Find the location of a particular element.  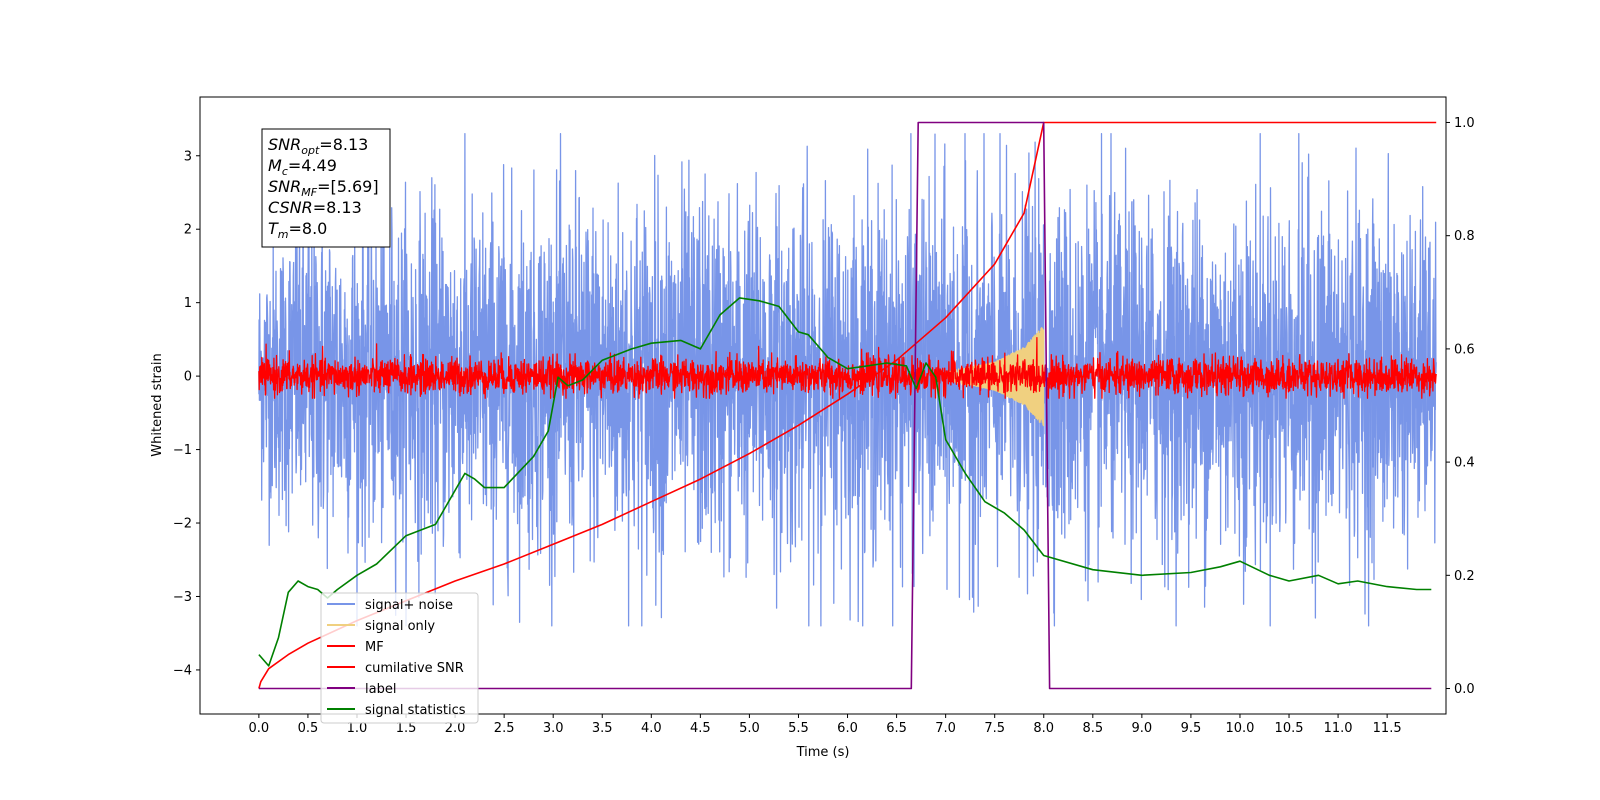

legend-label-mf: MF is located at coordinates (374, 647).